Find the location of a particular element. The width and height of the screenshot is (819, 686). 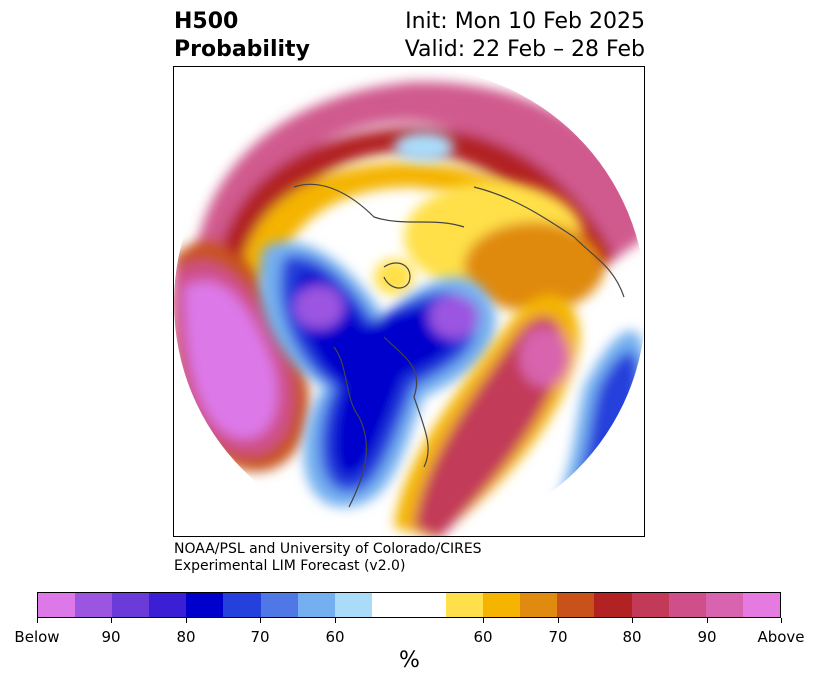

valid-range: Valid: 22 Feb – 28 Feb is located at coordinates (524, 49).